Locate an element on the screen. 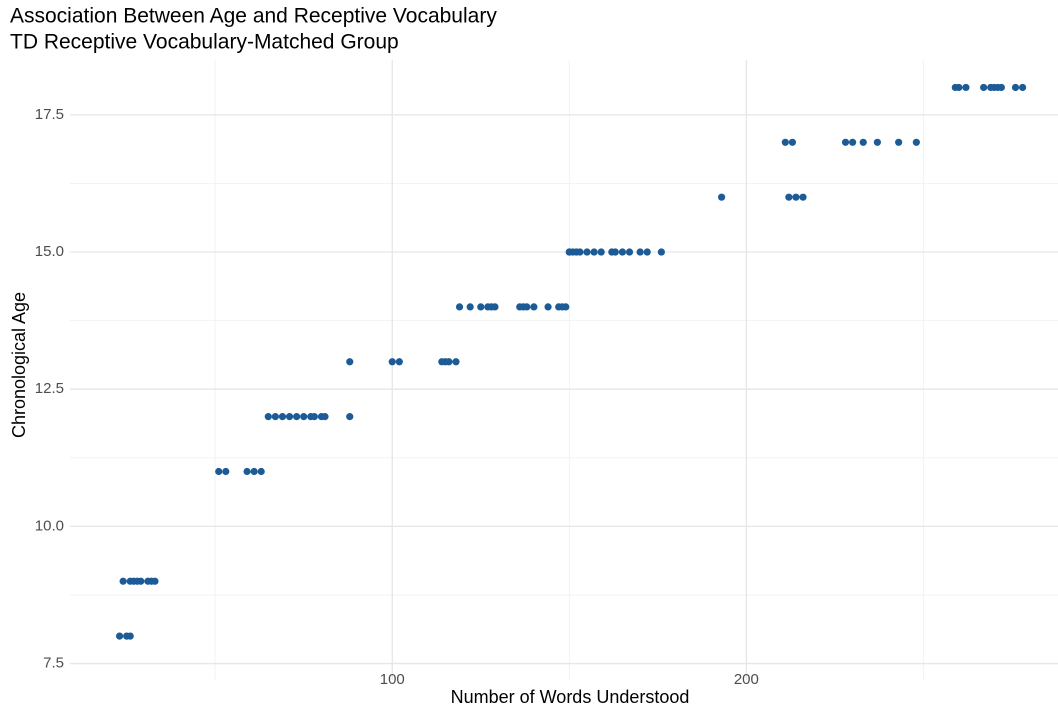  y-axis-title: Chronological Age is located at coordinates (19, 365).